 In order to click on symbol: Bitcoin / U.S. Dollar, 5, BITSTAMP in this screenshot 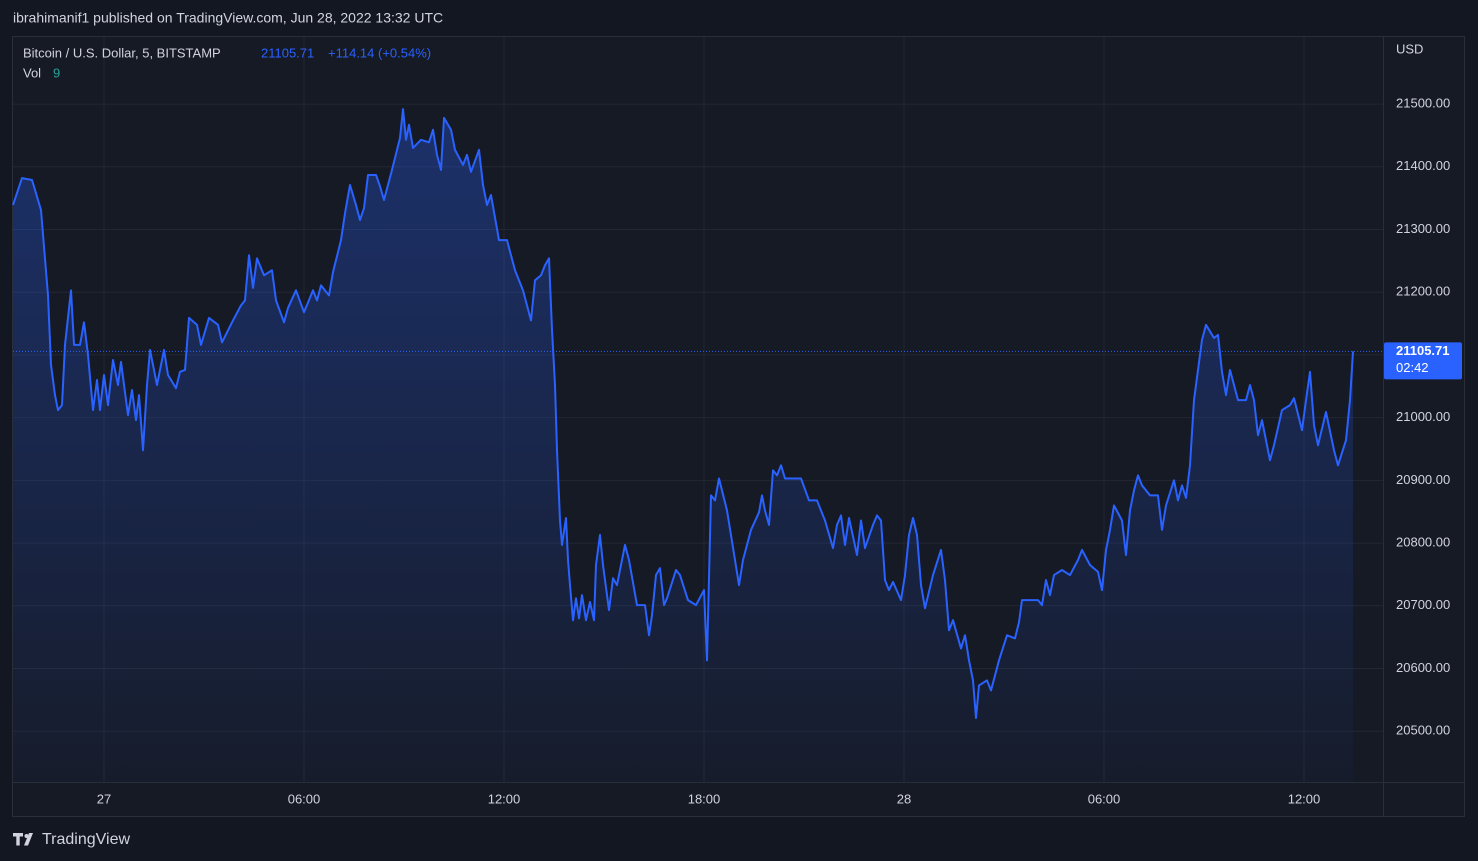, I will do `click(122, 52)`.